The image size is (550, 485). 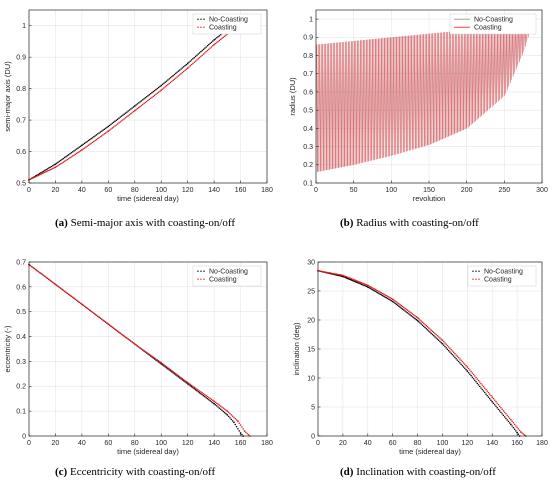 I want to click on caption-text: Semi-major axis with coasting-on/off, so click(x=152, y=223).